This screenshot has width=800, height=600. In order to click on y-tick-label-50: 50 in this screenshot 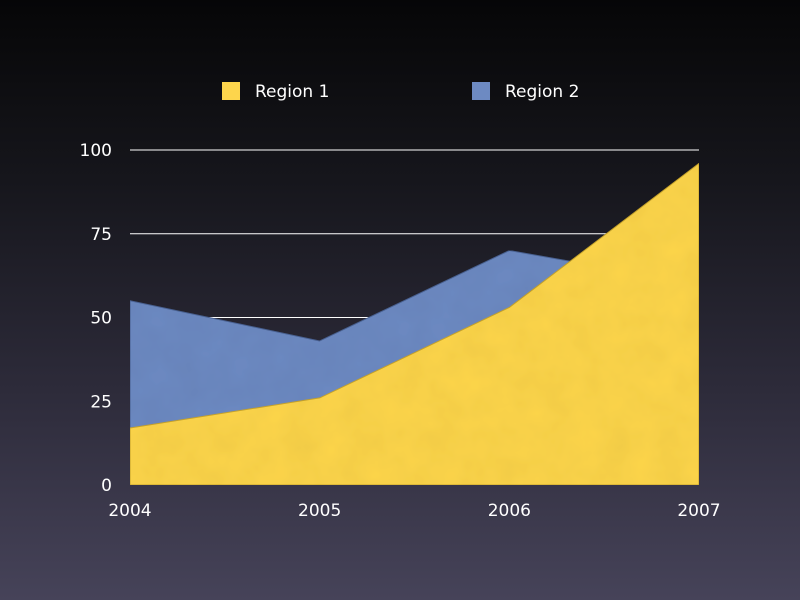, I will do `click(101, 319)`.